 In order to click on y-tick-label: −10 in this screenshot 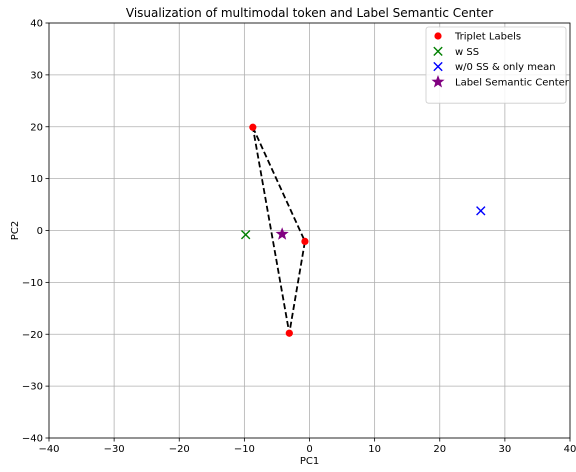, I will do `click(32, 283)`.